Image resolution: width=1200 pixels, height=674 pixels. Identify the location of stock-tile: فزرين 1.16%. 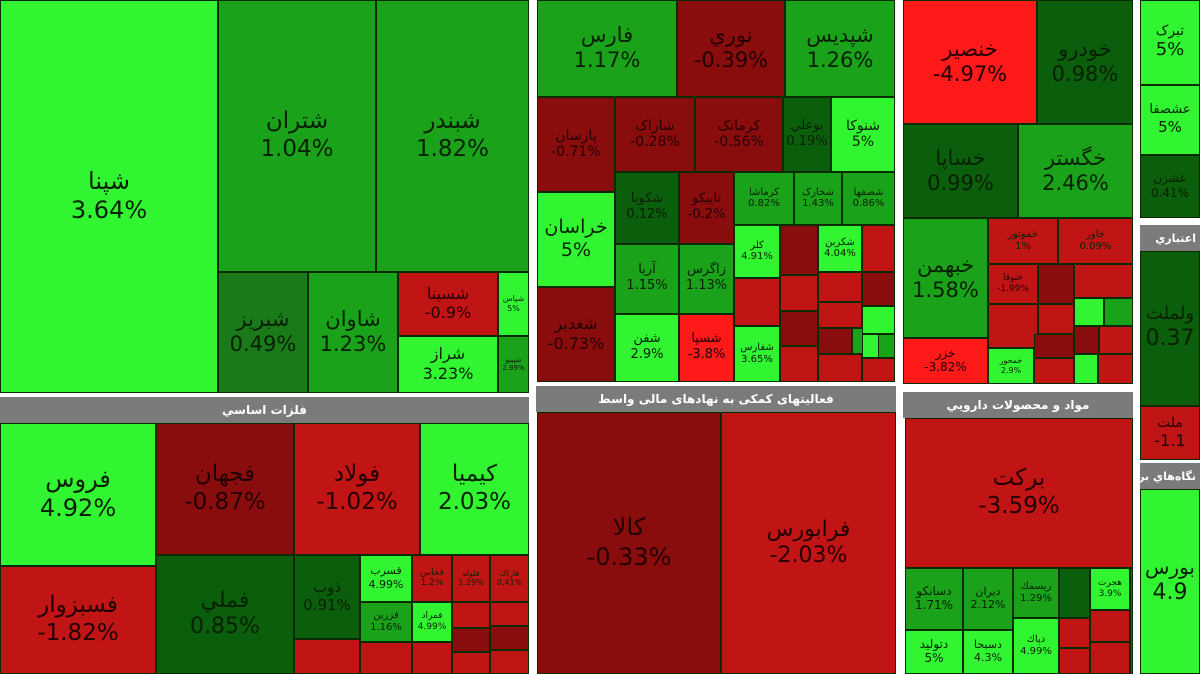
(386, 622).